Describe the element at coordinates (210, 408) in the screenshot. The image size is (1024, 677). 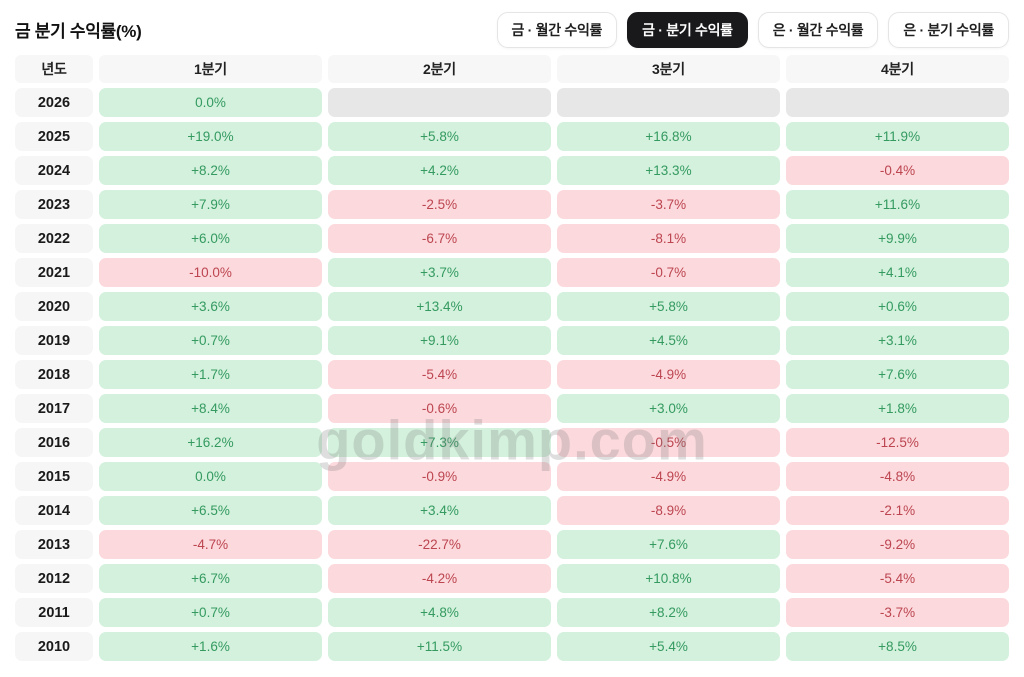
I see `return-cell: +8.4%` at that location.